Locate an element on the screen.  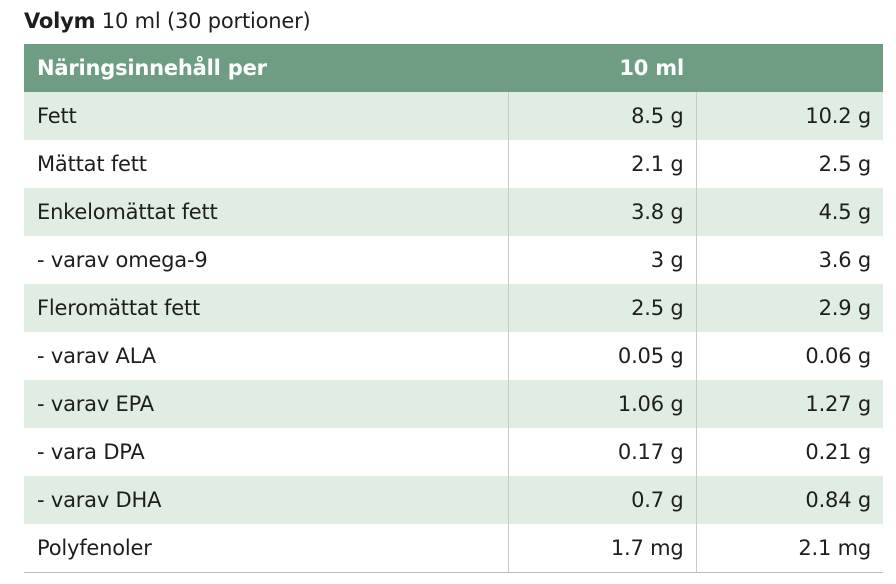
table-row: - varav DHA 0.7 g 0.84 g is located at coordinates (453, 500).